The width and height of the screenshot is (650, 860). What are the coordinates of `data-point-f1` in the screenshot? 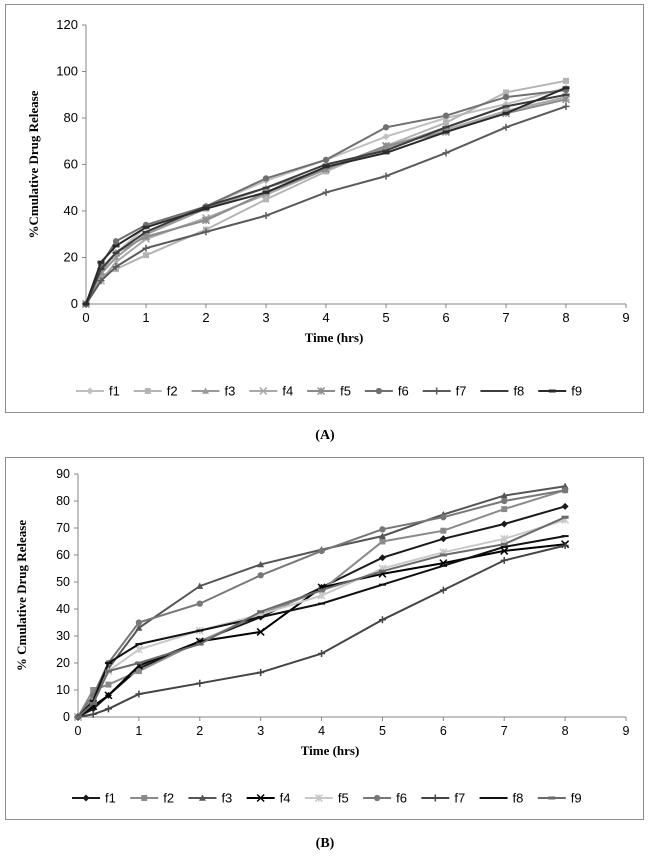 It's located at (386, 137).